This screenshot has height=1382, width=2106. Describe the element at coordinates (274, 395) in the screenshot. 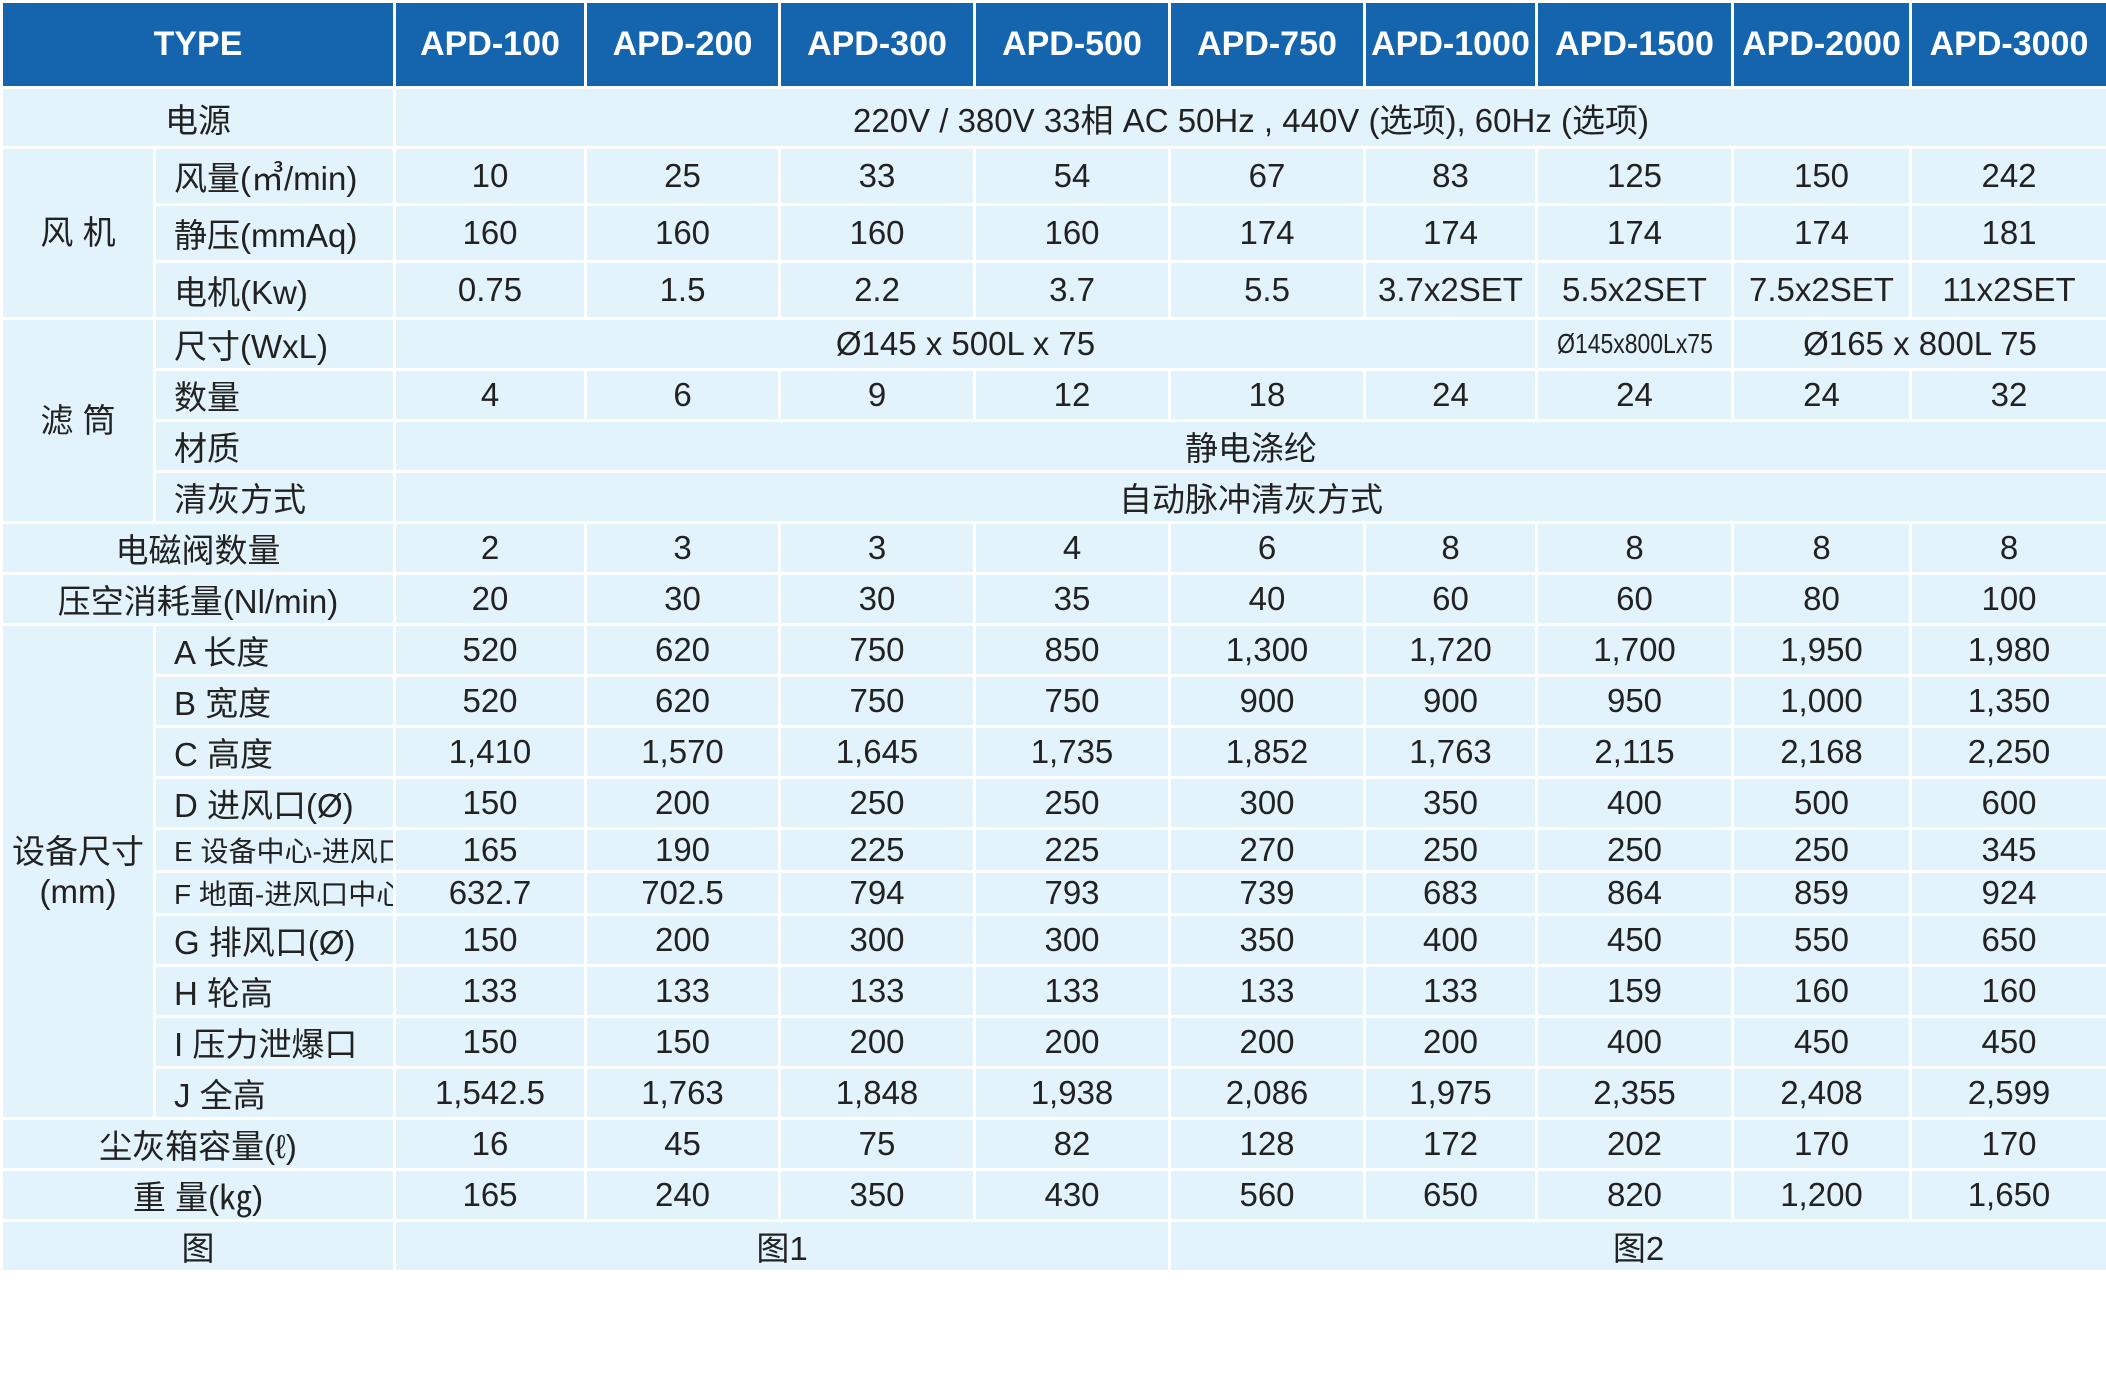

I see `row-label: 数量` at that location.